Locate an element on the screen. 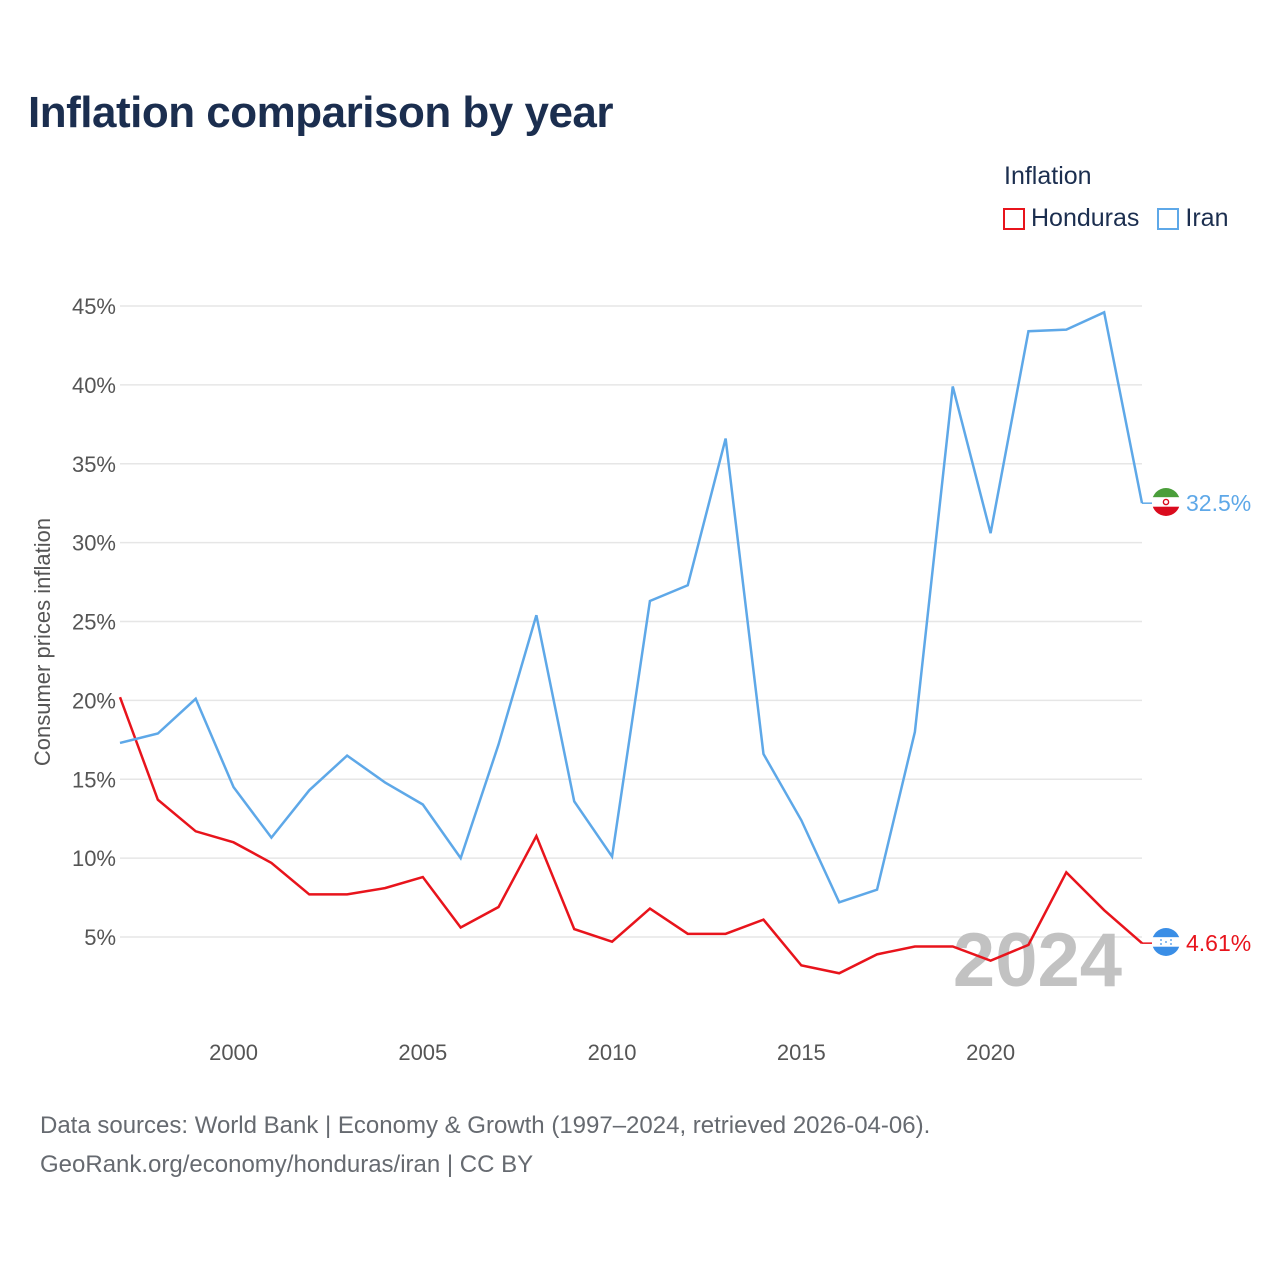 This screenshot has width=1280, height=1280. honduras-flag-icon is located at coordinates (1166, 942).